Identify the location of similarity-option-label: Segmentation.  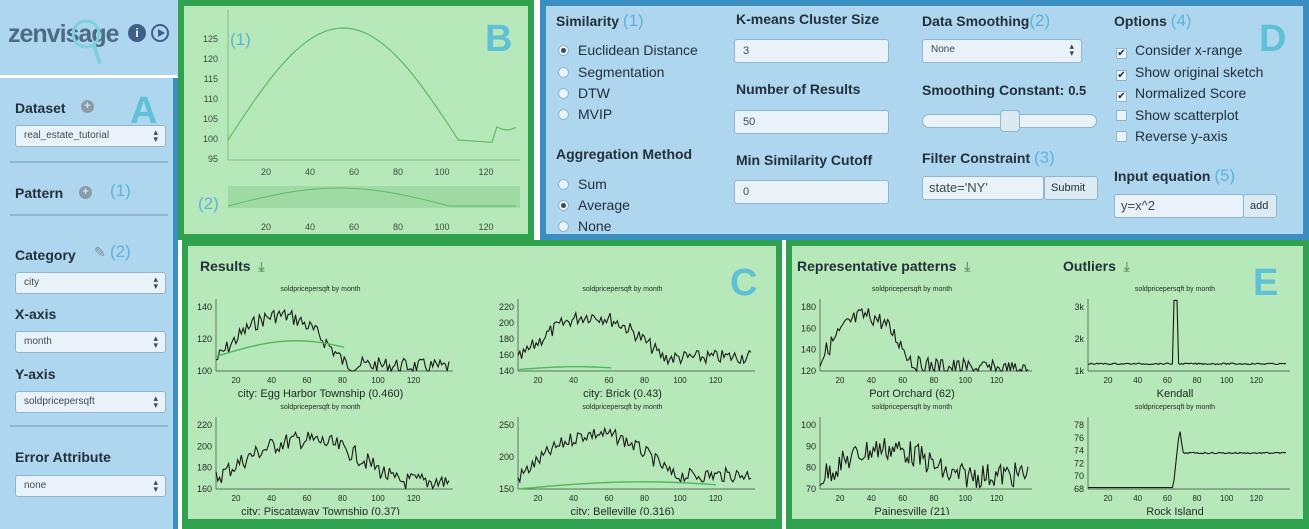
(621, 72).